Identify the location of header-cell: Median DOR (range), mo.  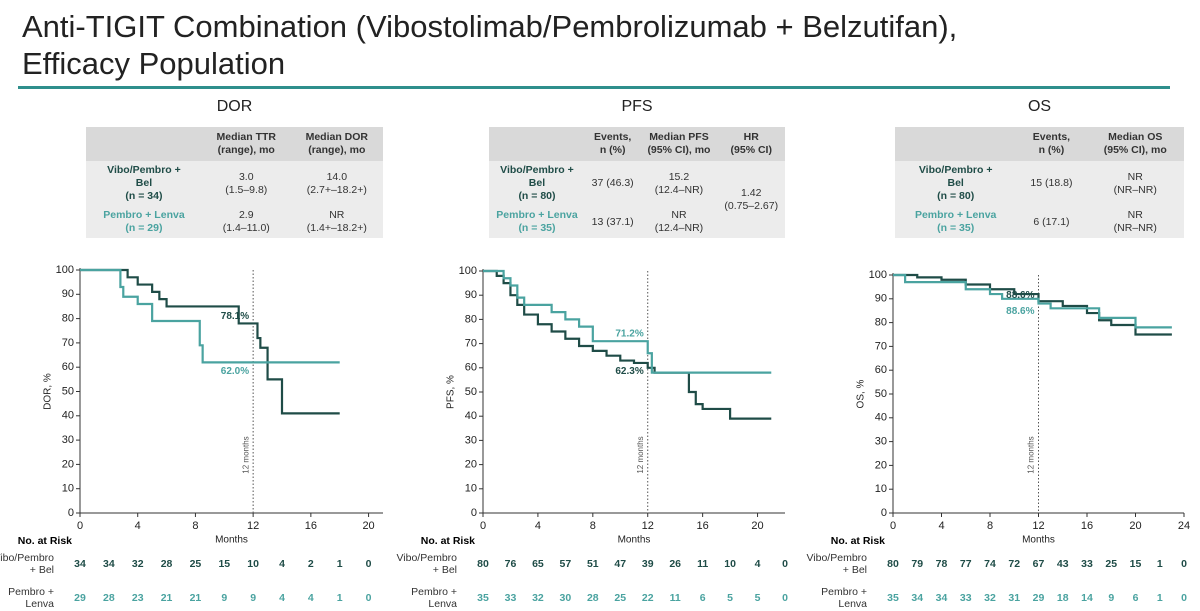
(336, 144).